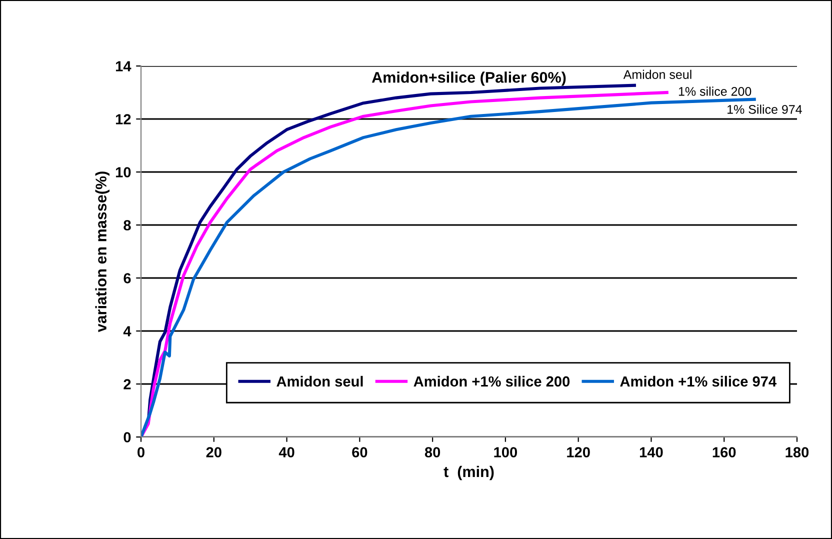 This screenshot has width=832, height=539. I want to click on x-tick-label: 20, so click(214, 452).